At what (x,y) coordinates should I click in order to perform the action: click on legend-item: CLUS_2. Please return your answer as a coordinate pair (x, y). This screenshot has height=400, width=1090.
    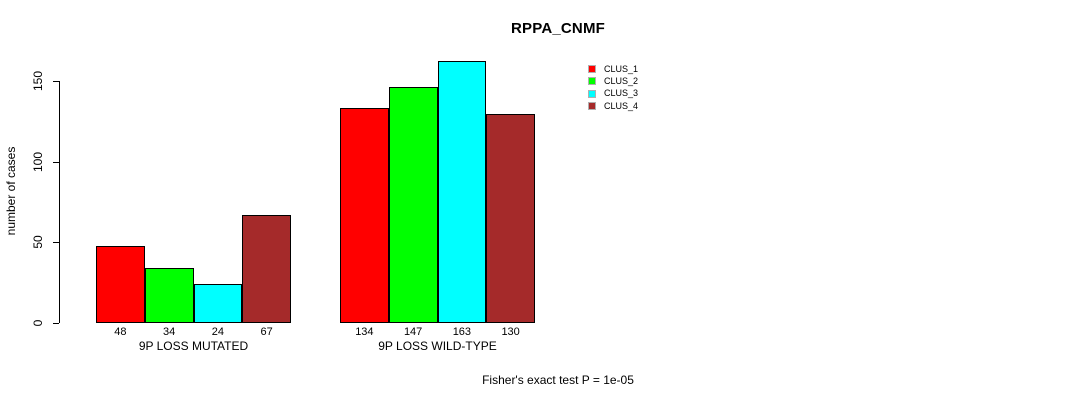
    Looking at the image, I should click on (613, 81).